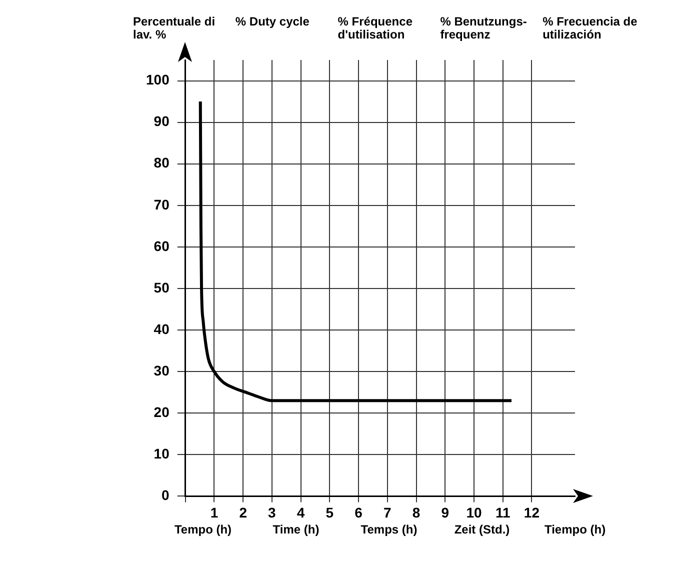 The image size is (673, 573). Describe the element at coordinates (445, 512) in the screenshot. I see `x-tick-label: 9` at that location.